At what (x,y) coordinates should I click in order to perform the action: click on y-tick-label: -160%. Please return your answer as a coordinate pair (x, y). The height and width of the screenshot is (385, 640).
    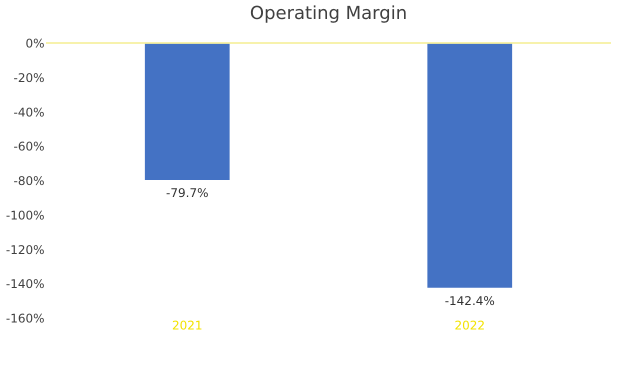
    Looking at the image, I should click on (25, 319).